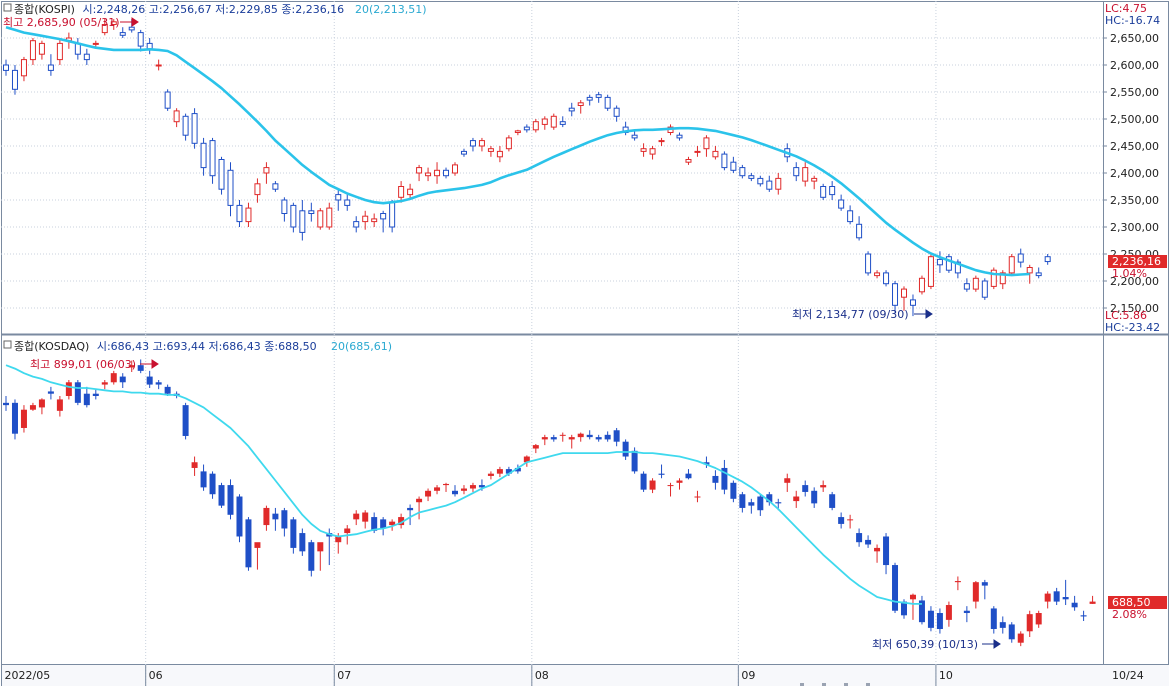  Describe the element at coordinates (925, 644) in the screenshot. I see `kosdaq-low-annotation: 최저 650,39 (10/13)` at that location.